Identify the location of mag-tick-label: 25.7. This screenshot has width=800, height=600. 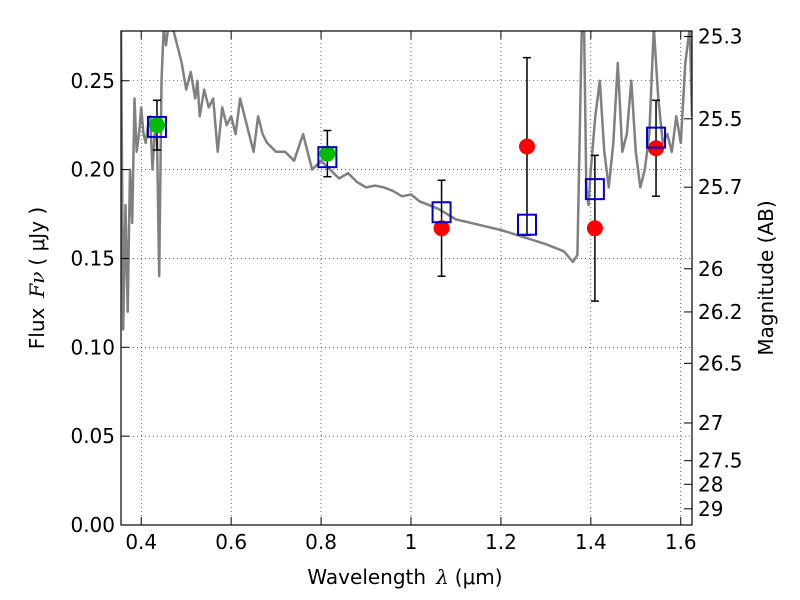
(720, 187).